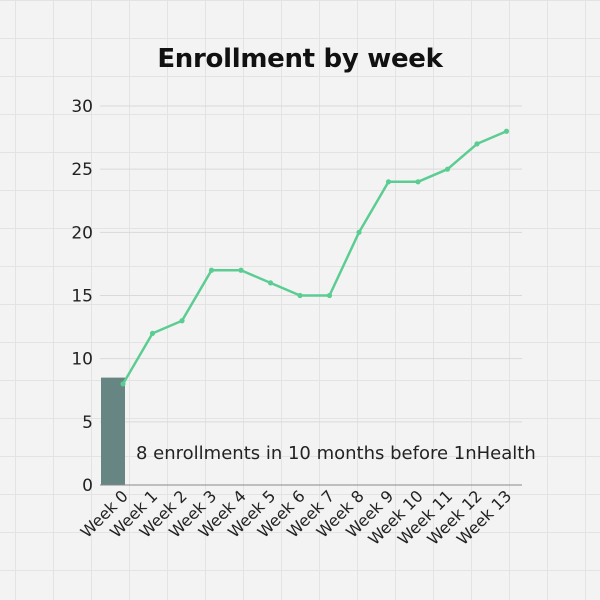  What do you see at coordinates (82, 233) in the screenshot?
I see `y-tick-label: 20` at bounding box center [82, 233].